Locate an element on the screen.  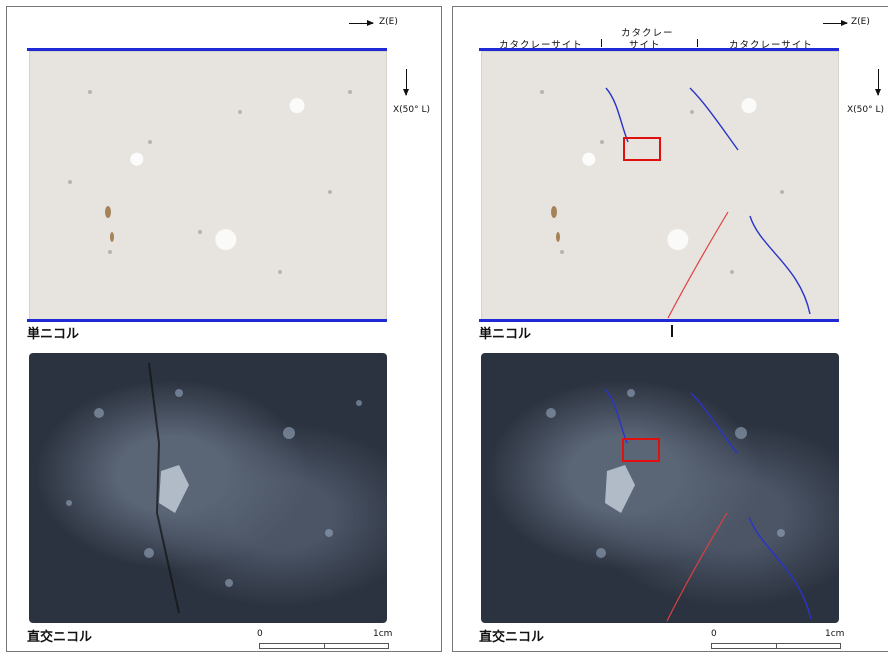
xpl-texture is located at coordinates (214, 488).